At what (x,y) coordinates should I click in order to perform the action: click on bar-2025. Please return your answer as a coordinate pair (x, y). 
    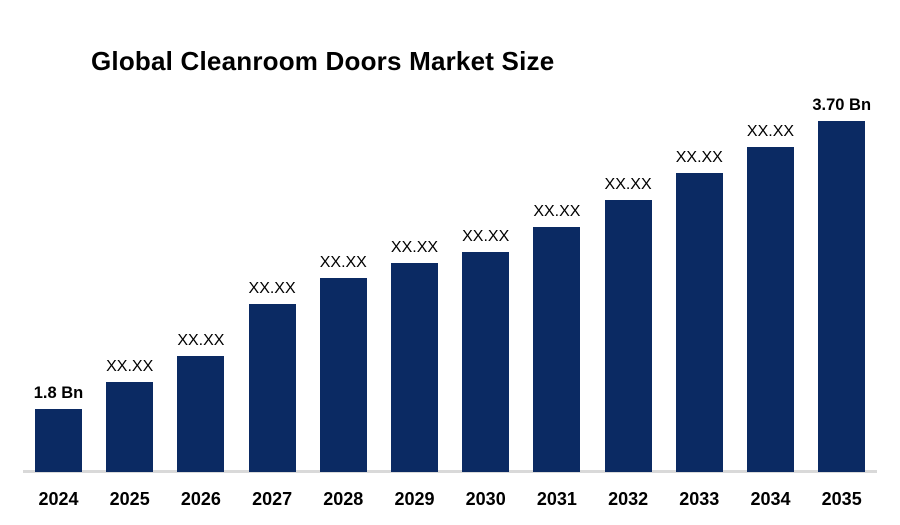
    Looking at the image, I should click on (130, 427).